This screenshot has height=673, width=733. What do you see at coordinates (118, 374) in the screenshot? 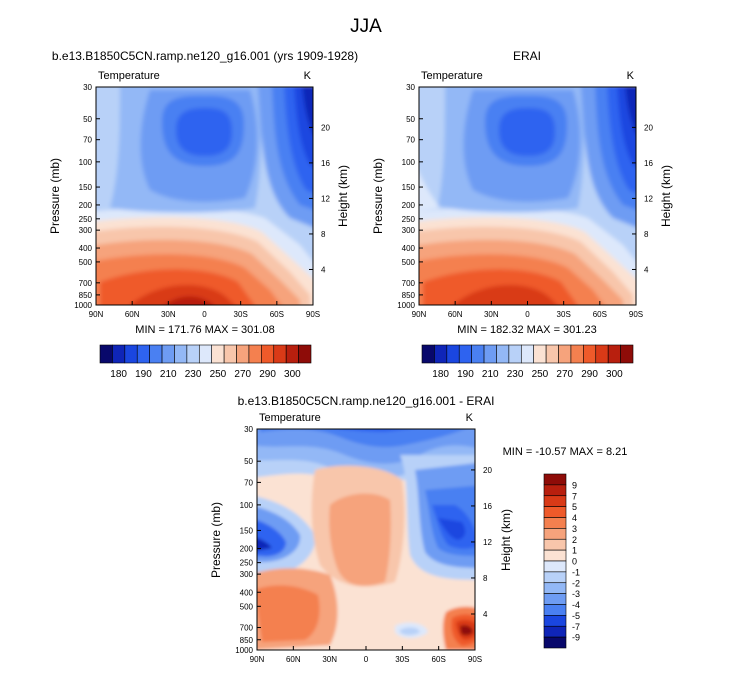
I see `colorbar-model-label: 180` at bounding box center [118, 374].